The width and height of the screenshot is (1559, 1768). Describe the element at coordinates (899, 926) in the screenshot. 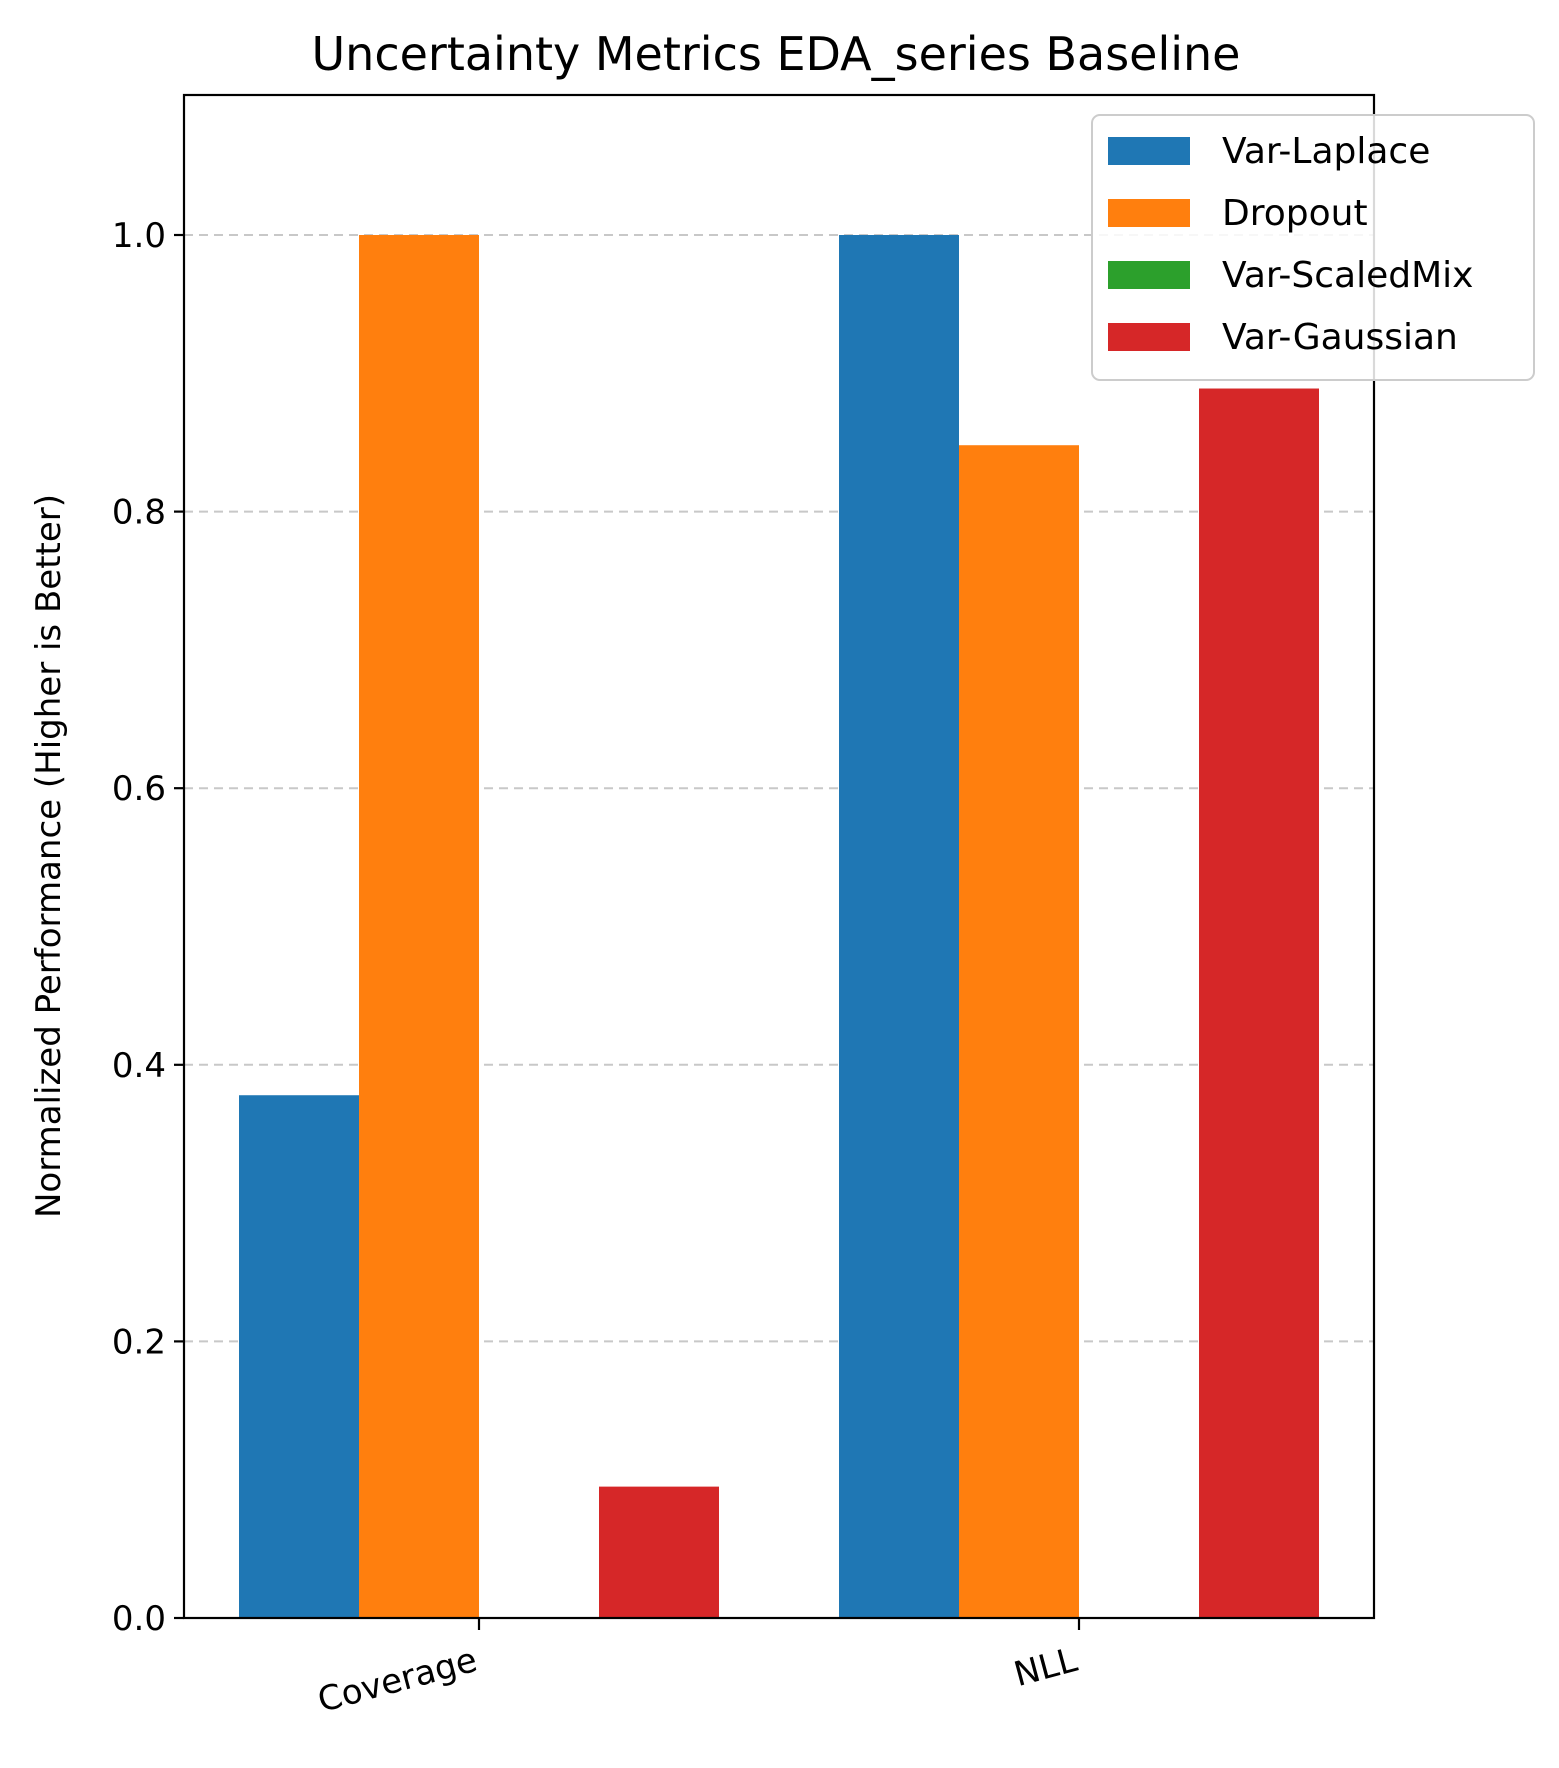

I see `bar-var-laplace-nll` at that location.